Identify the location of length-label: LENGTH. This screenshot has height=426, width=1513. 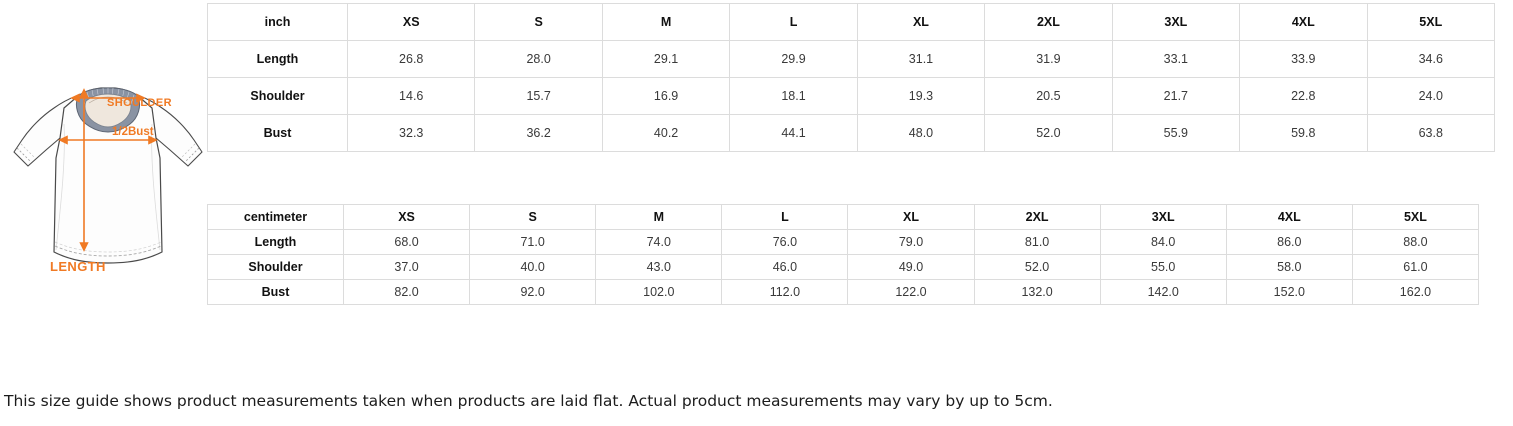
(78, 266).